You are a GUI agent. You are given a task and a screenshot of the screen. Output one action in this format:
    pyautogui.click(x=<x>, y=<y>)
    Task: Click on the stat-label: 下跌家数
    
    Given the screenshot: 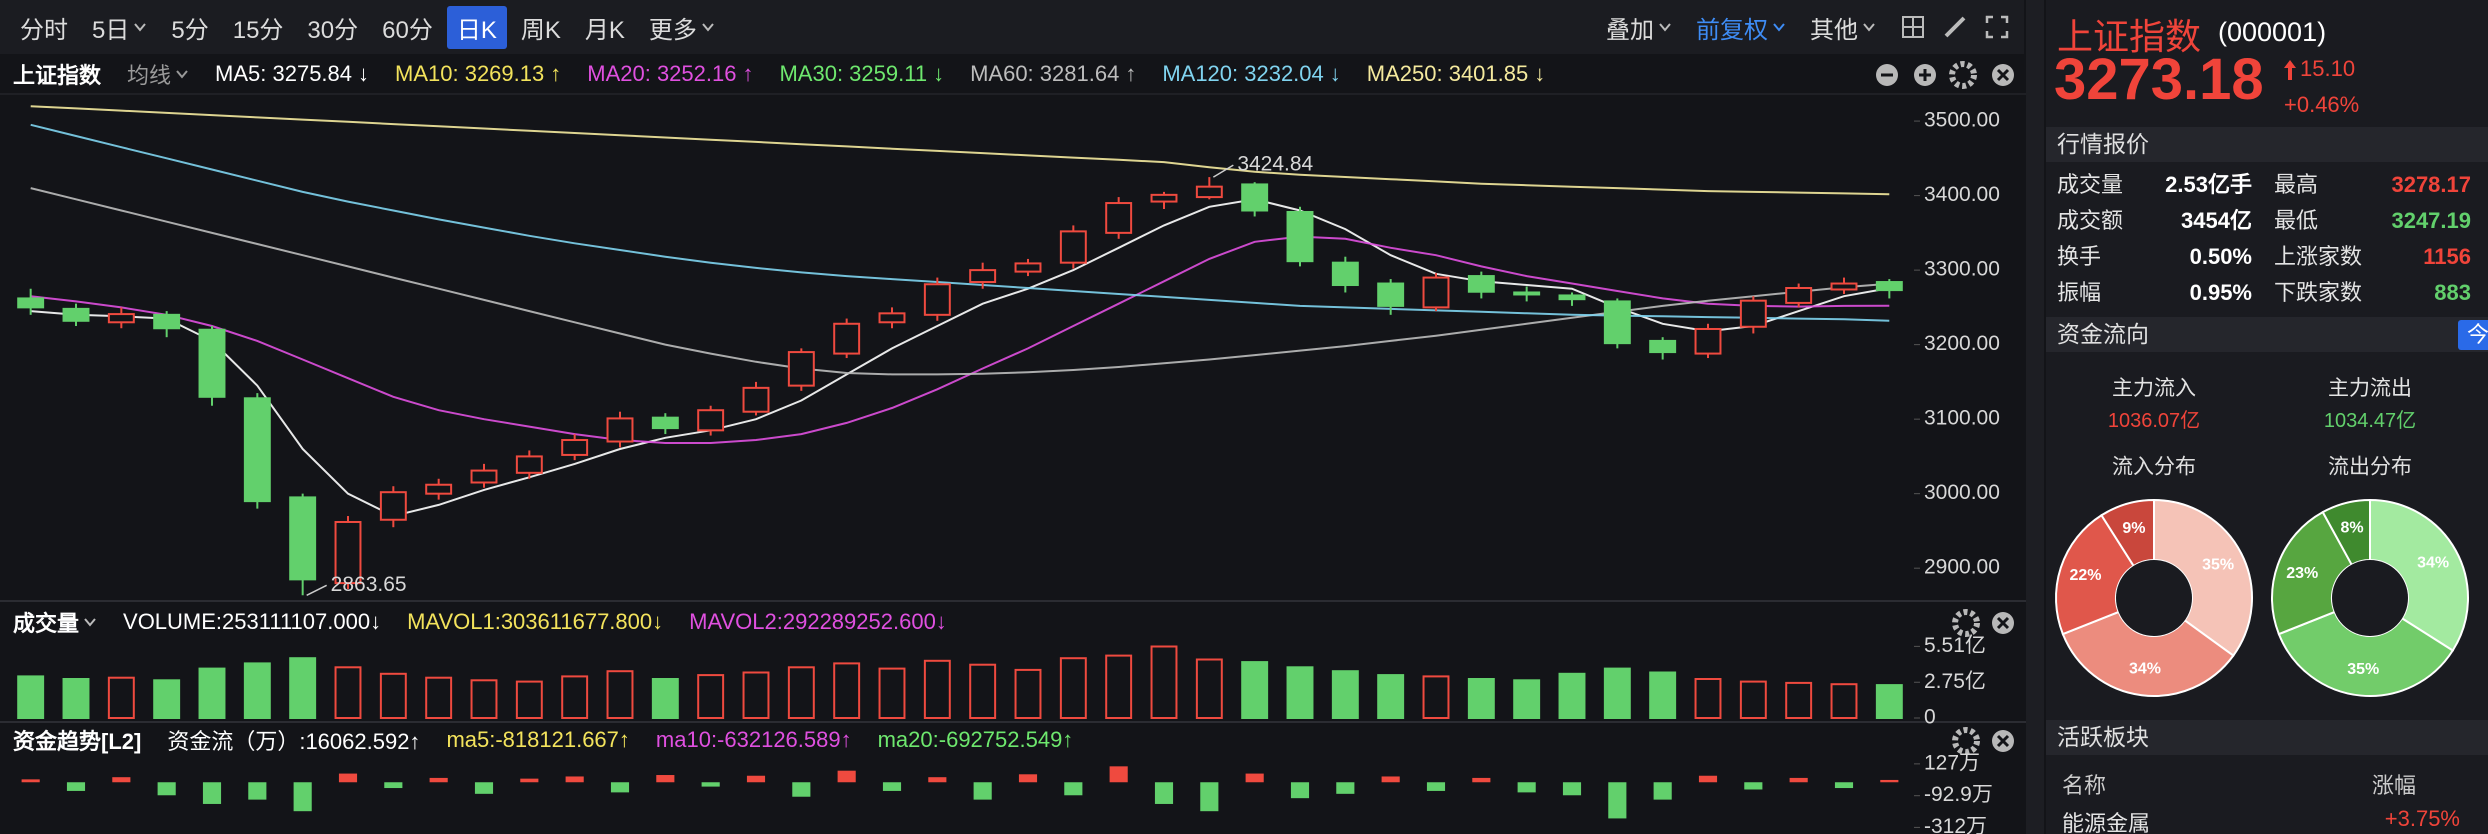 What is the action you would take?
    pyautogui.click(x=2318, y=292)
    